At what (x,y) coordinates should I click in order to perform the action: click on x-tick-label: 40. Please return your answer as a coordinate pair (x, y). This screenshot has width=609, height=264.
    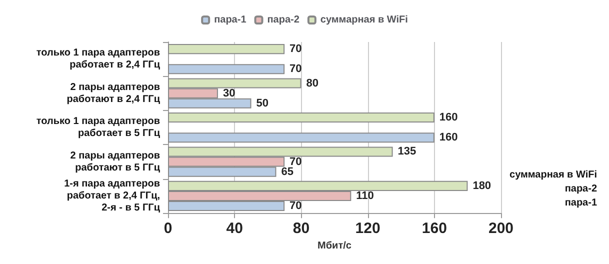
    Looking at the image, I should click on (234, 229).